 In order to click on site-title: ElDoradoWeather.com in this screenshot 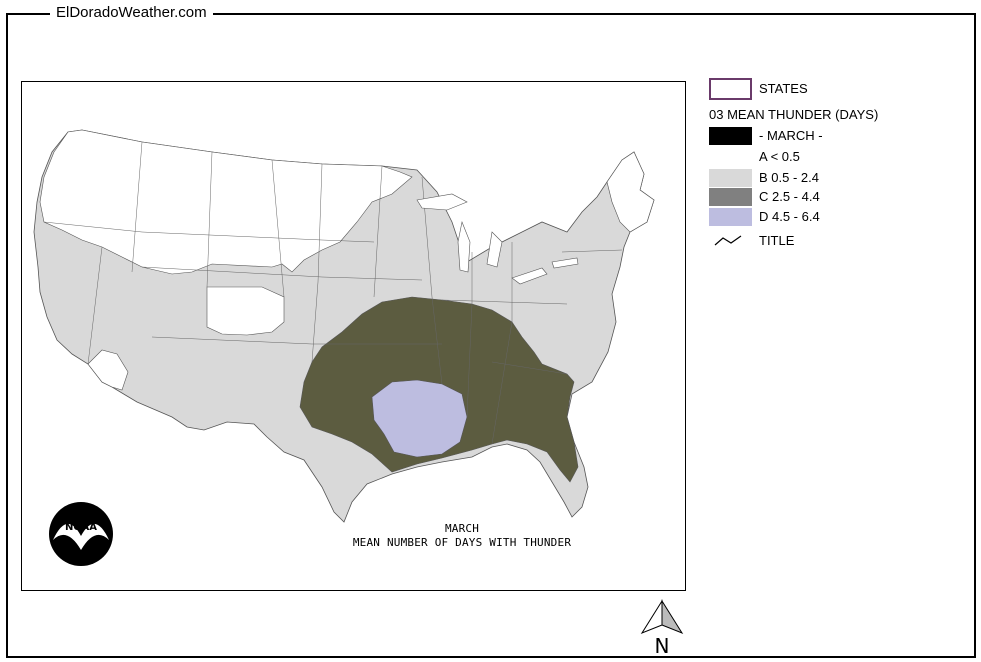, I will do `click(131, 13)`.